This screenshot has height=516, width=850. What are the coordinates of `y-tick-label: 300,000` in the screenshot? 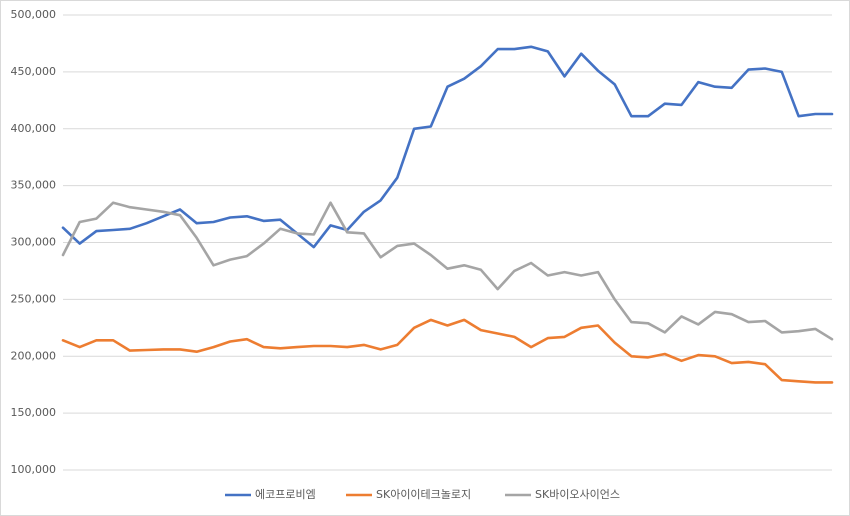 It's located at (34, 242).